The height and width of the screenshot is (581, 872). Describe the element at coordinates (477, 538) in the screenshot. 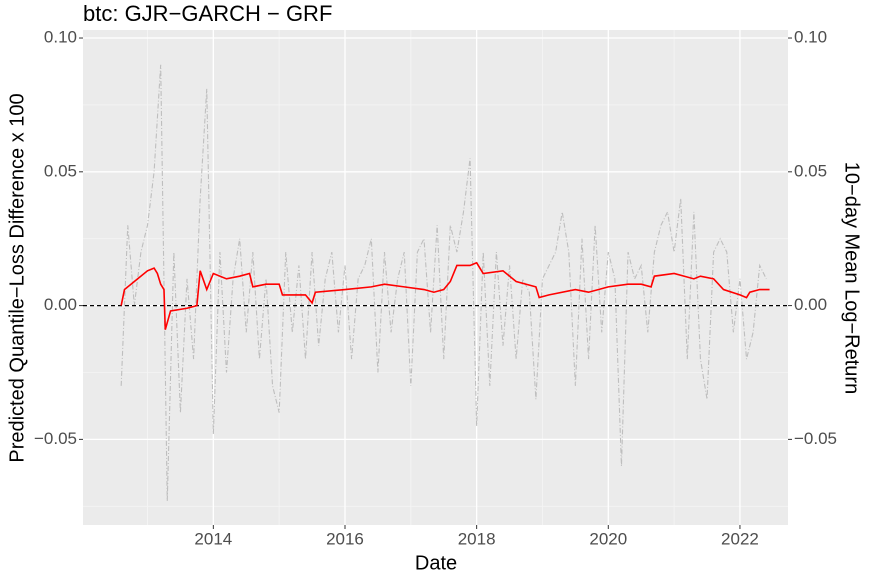

I see `x-tick-label: 2018` at that location.